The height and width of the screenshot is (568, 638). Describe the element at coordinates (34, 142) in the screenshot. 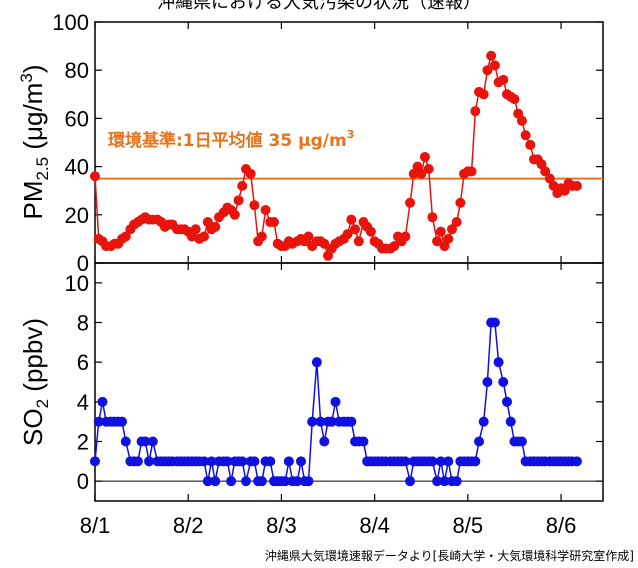

I see `y-axis-title: PM2.5 (μg/m3)` at that location.